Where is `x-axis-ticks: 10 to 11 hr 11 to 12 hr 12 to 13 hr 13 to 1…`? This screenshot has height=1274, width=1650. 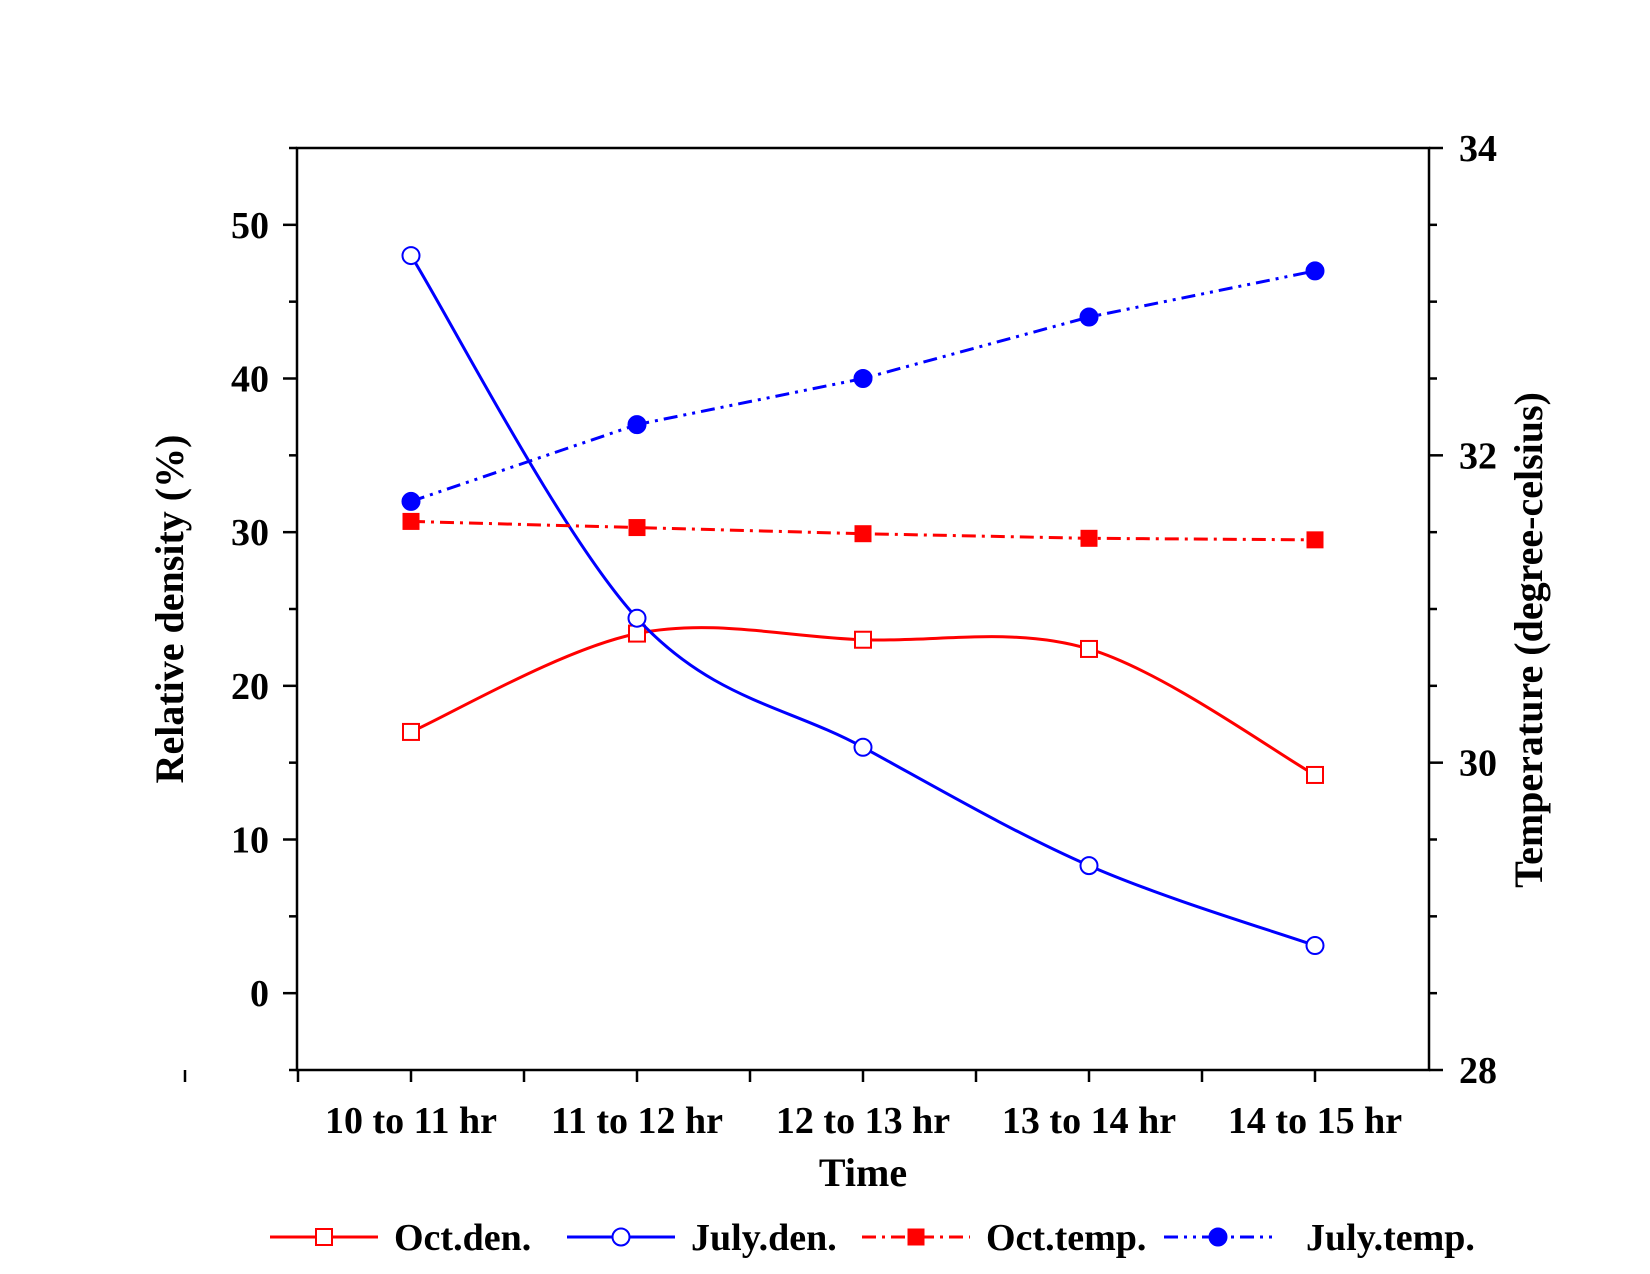 x-axis-ticks: 10 to 11 hr 11 to 12 hr 12 to 13 hr 13 to 1… is located at coordinates (792, 1106).